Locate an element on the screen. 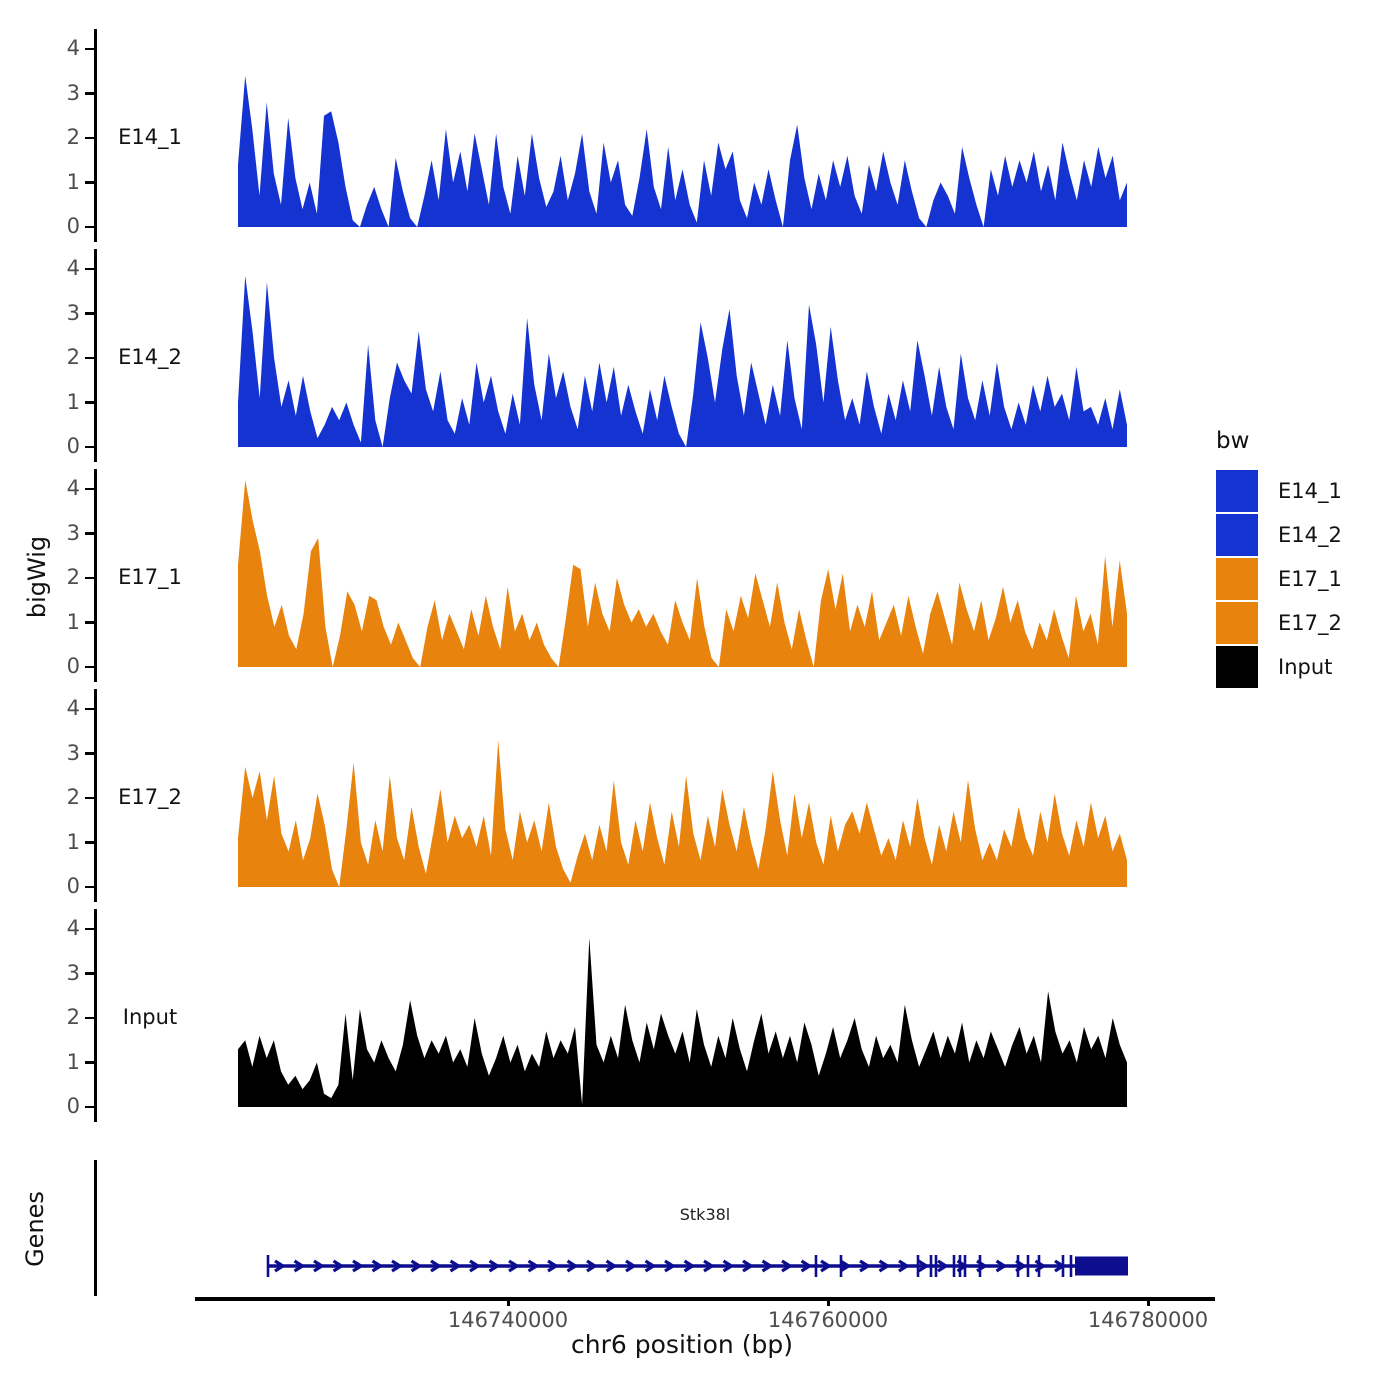  gene-name-label: Stk38l is located at coordinates (705, 1214).